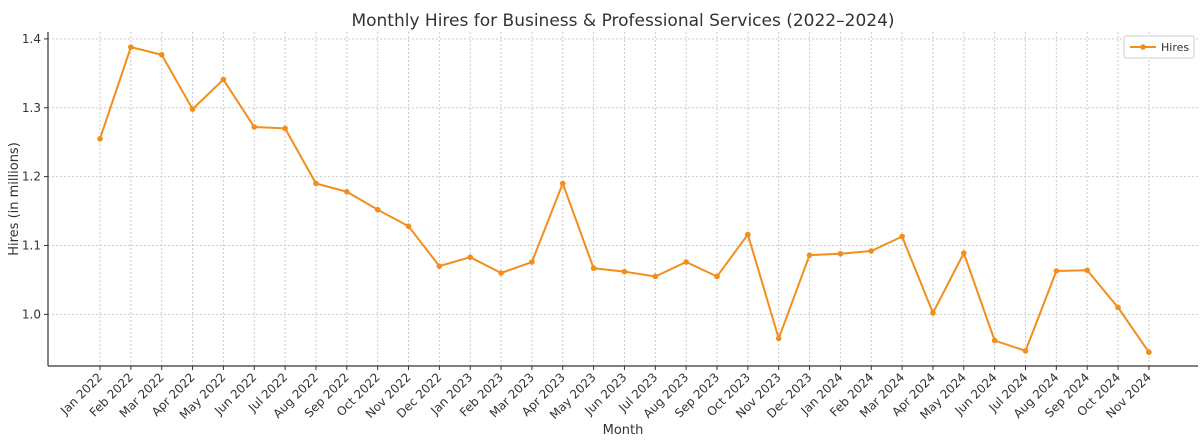  Describe the element at coordinates (1175, 47) in the screenshot. I see `legend-label-hires: Hires` at that location.